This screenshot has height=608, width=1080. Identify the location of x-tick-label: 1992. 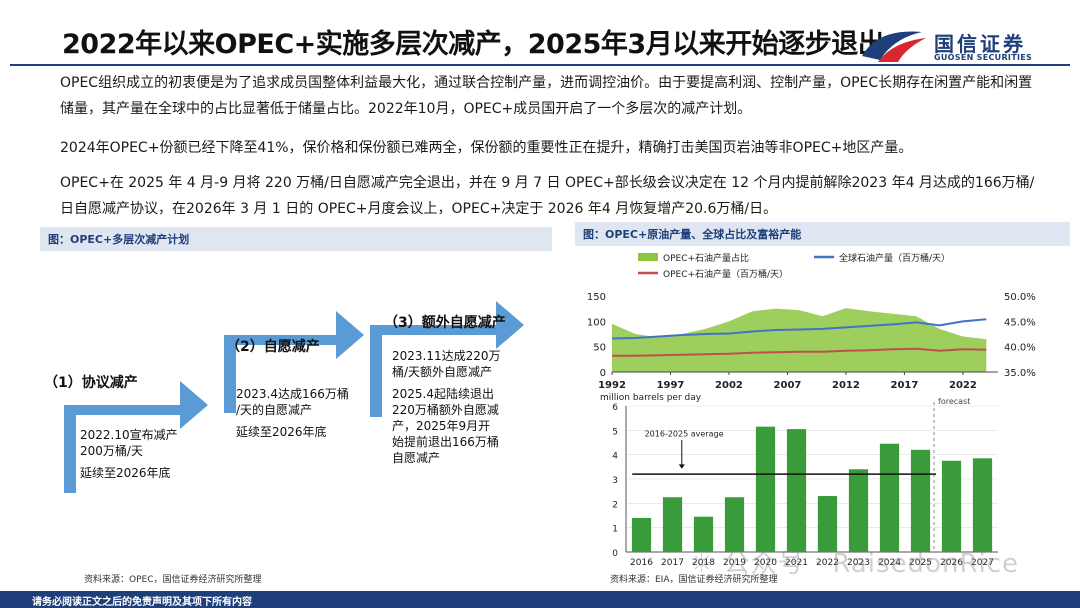
(612, 385).